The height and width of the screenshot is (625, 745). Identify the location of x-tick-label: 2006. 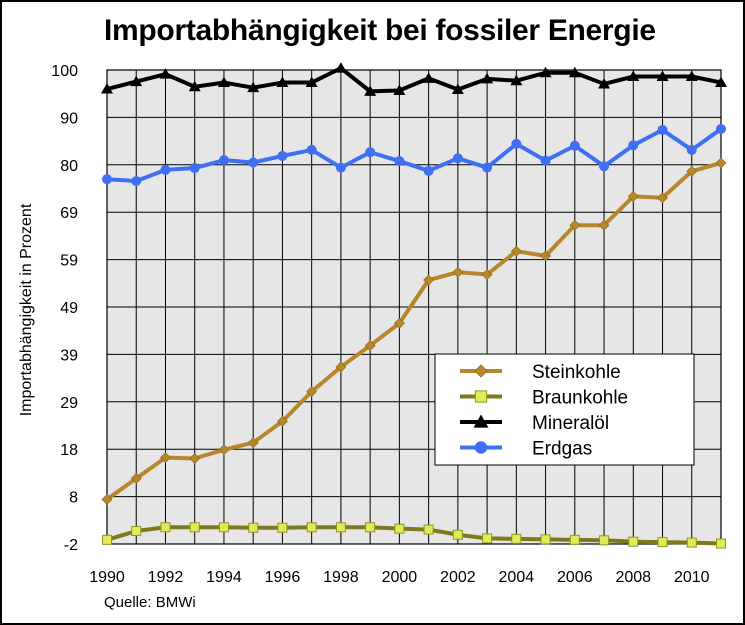
(575, 577).